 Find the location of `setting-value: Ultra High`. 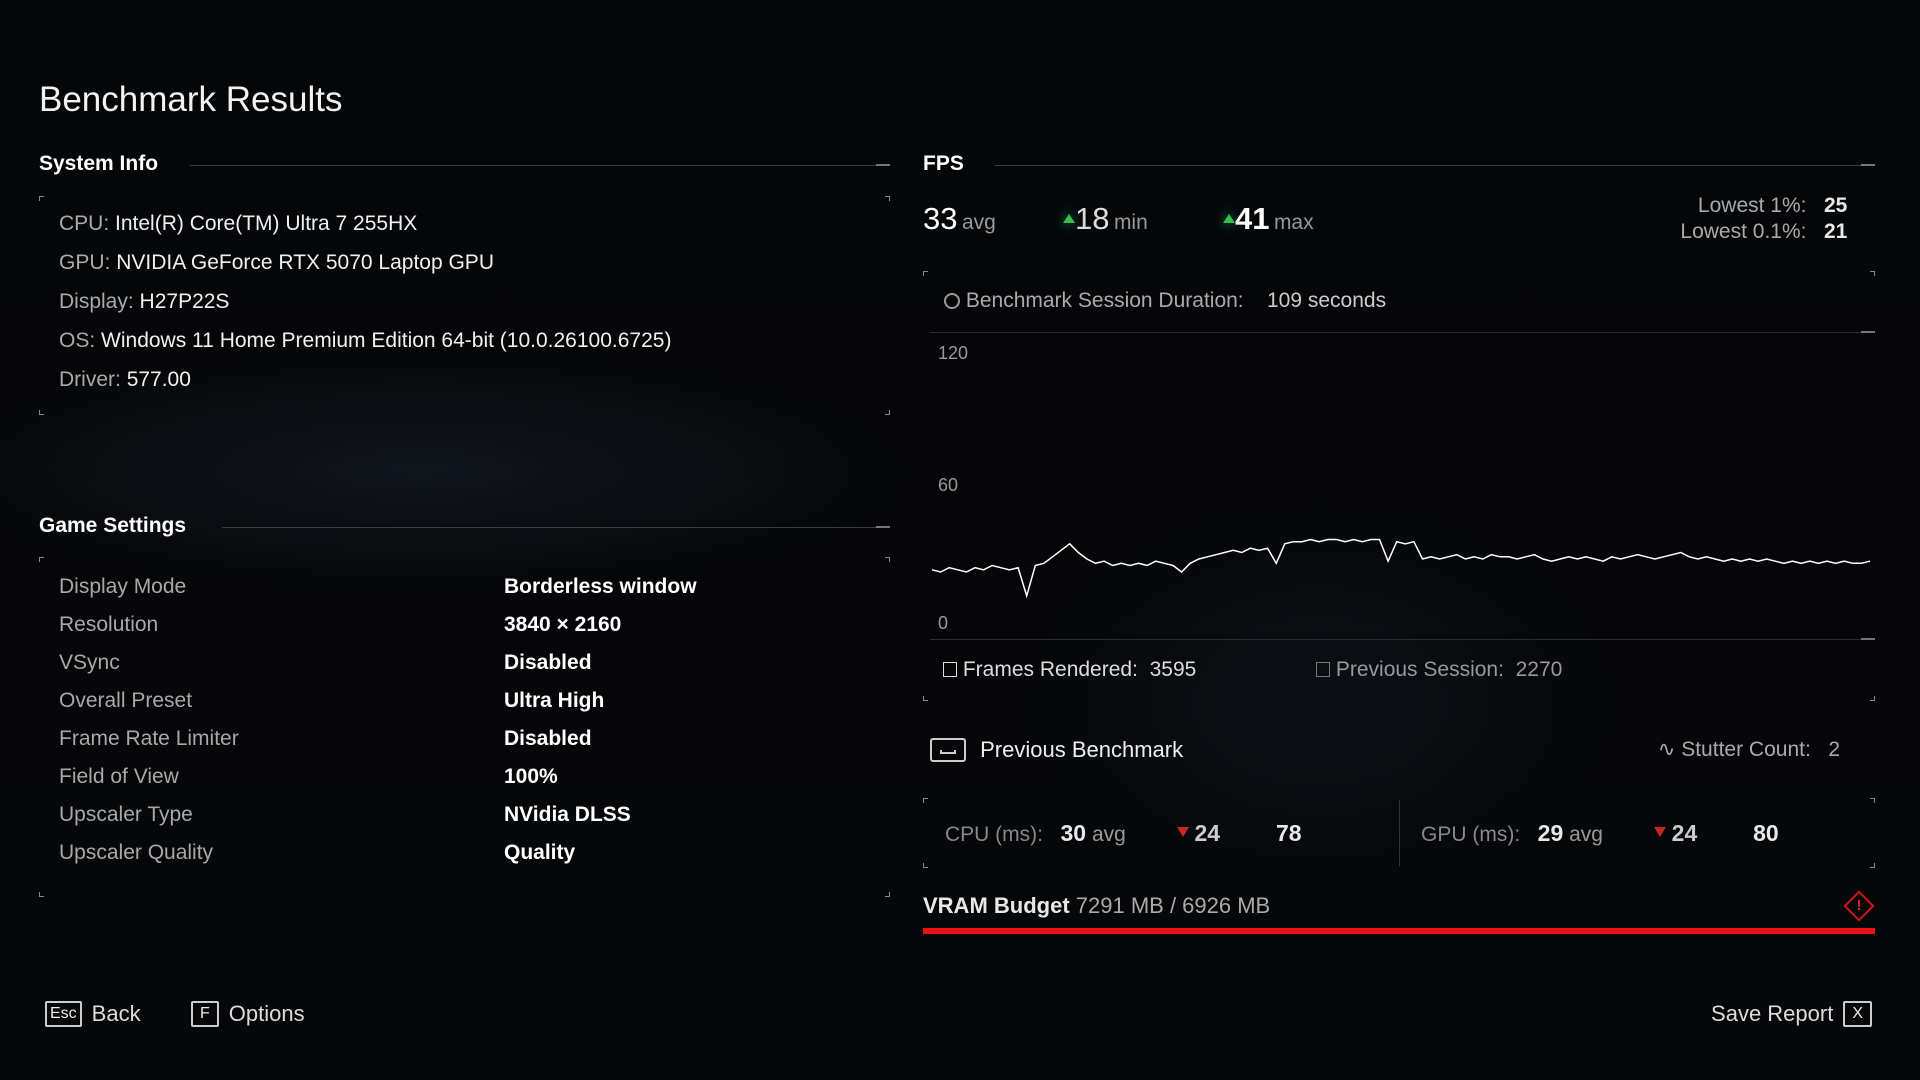

setting-value: Ultra High is located at coordinates (554, 700).